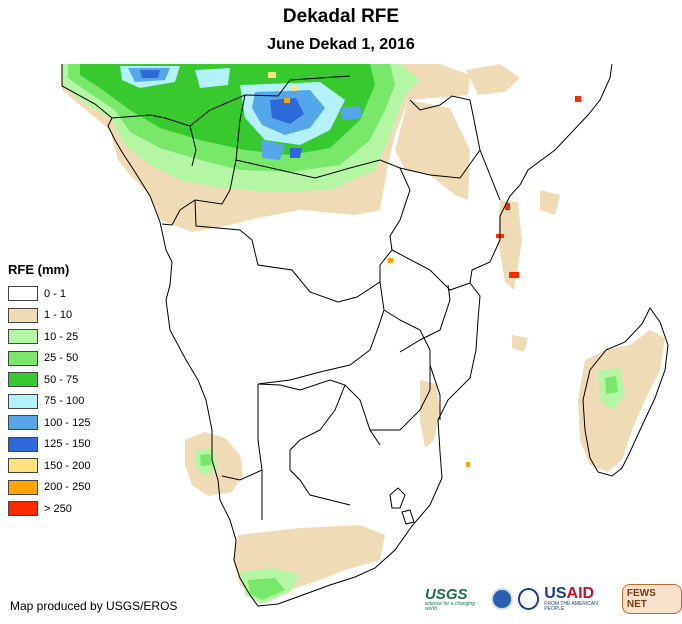 The height and width of the screenshot is (624, 682). What do you see at coordinates (67, 487) in the screenshot?
I see `legend-label: 200 - 250` at bounding box center [67, 487].